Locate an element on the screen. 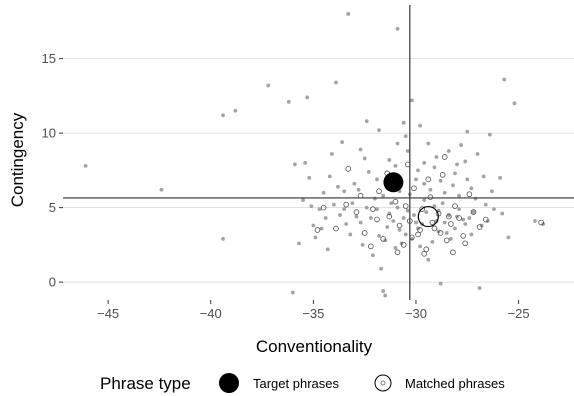  legend-title: Phrase type is located at coordinates (145, 383).